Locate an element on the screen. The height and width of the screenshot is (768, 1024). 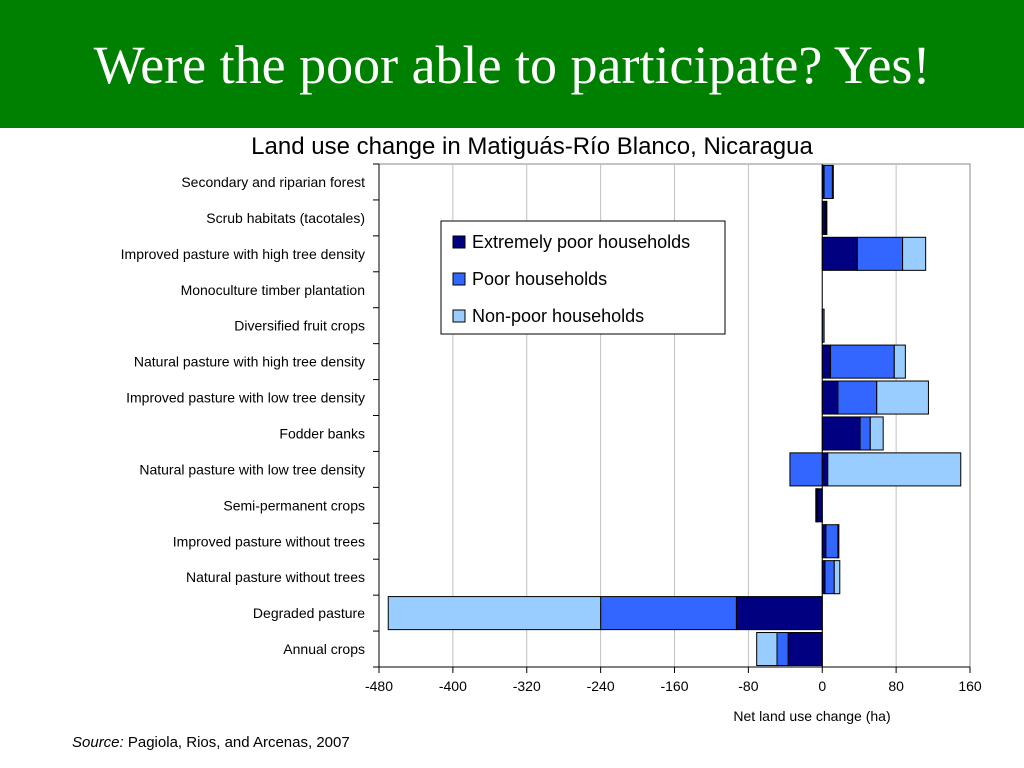
legend-label: Extremely poor households is located at coordinates (581, 242).